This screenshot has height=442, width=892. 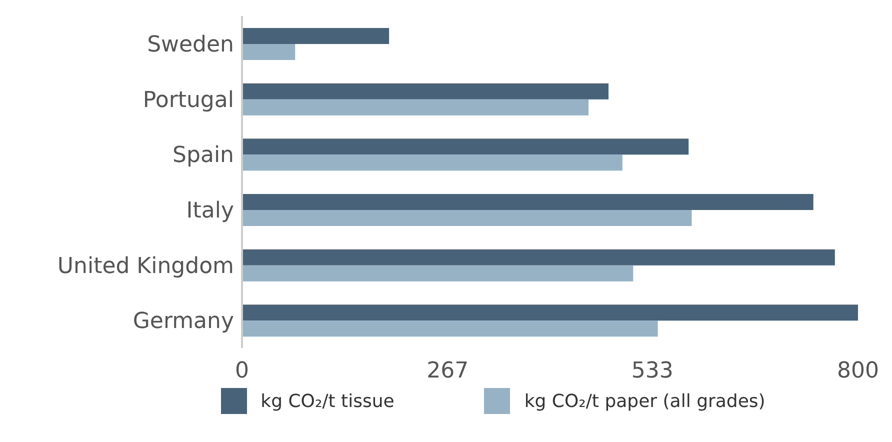 I want to click on x-tick-label: 0, so click(x=242, y=371).